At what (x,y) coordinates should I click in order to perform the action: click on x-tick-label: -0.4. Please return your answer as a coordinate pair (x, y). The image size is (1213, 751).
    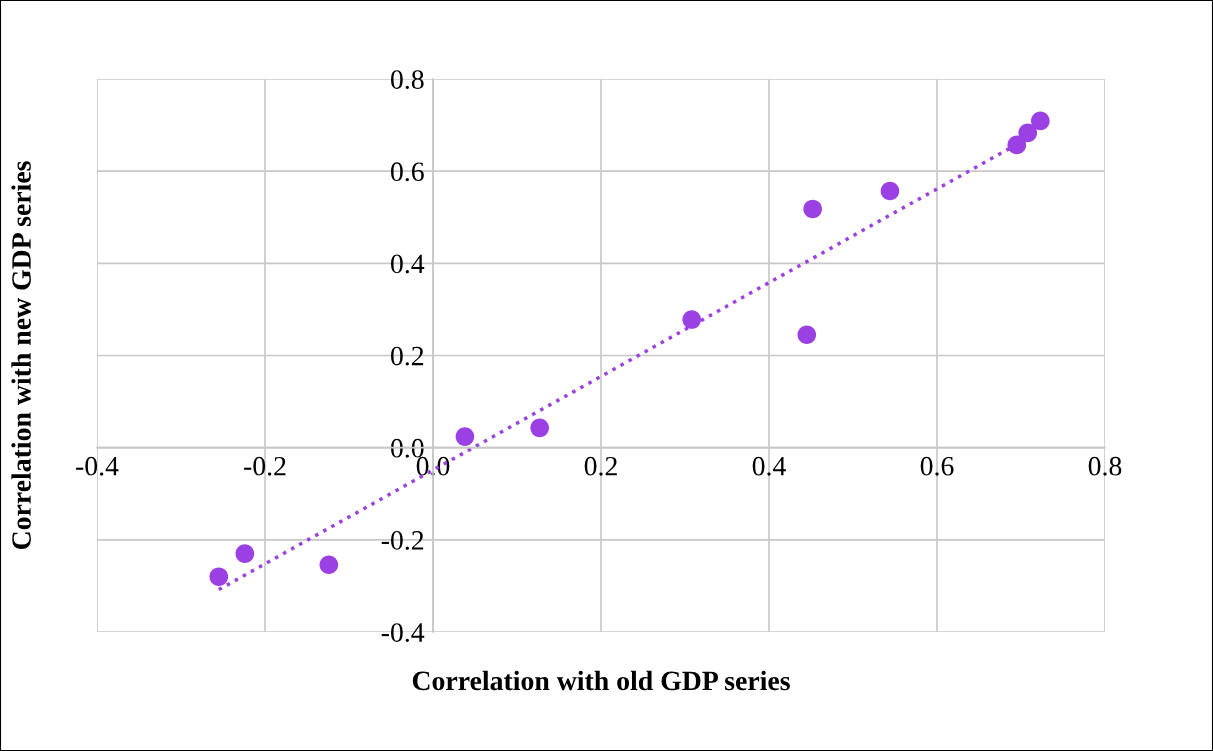
    Looking at the image, I should click on (97, 466).